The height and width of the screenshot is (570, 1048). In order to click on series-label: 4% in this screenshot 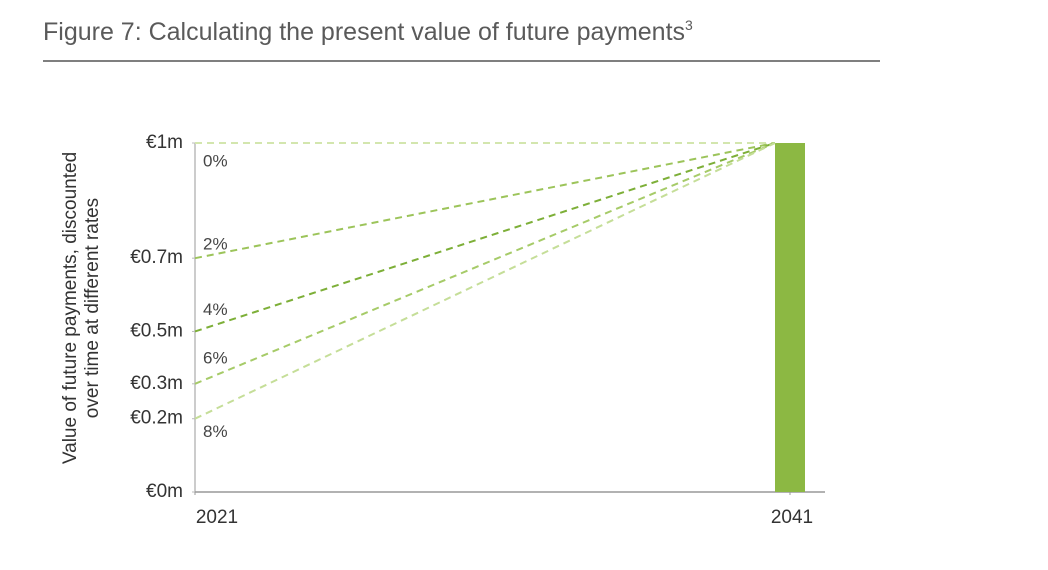, I will do `click(215, 309)`.